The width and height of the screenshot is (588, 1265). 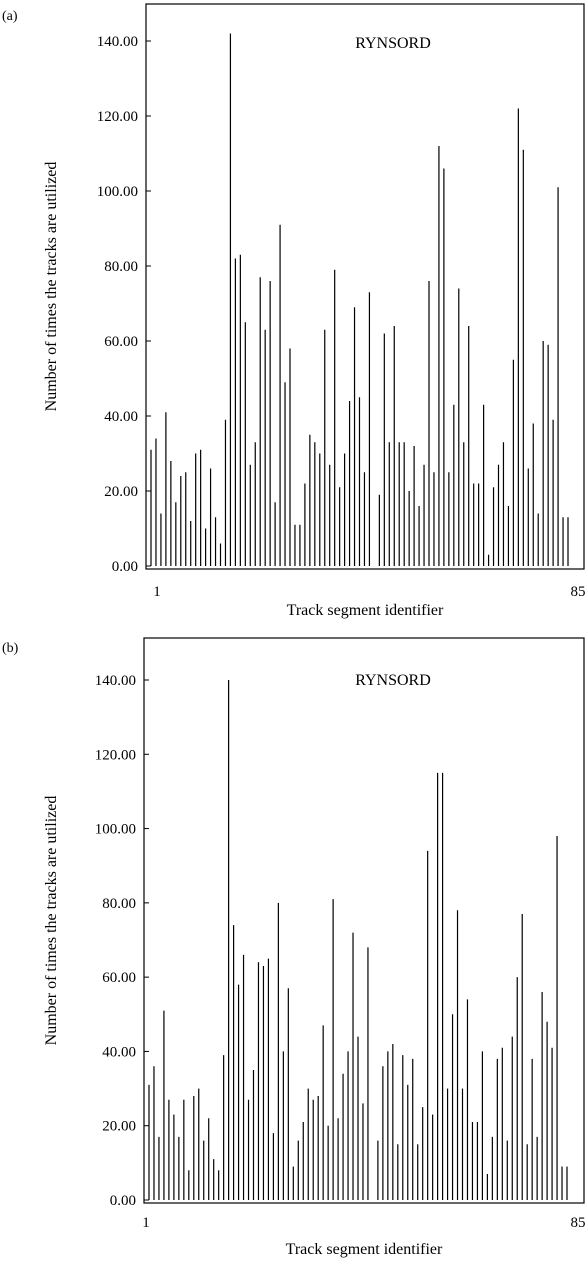 What do you see at coordinates (10, 648) in the screenshot?
I see `panel-label: (b)` at bounding box center [10, 648].